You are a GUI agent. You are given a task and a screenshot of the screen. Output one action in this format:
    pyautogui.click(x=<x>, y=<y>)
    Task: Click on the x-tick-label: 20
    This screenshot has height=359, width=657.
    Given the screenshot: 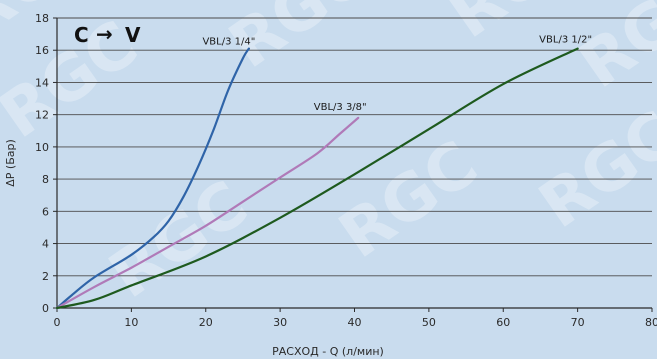 What is the action you would take?
    pyautogui.click(x=206, y=322)
    